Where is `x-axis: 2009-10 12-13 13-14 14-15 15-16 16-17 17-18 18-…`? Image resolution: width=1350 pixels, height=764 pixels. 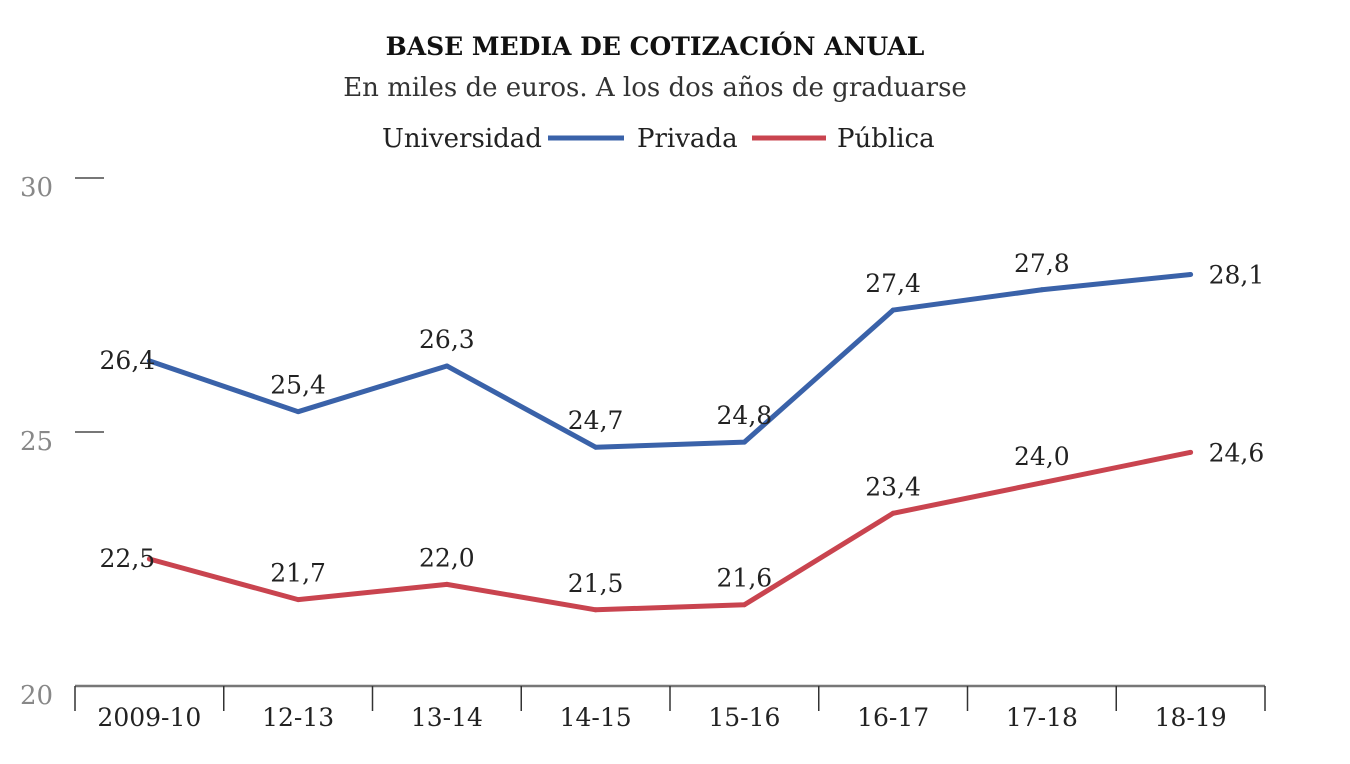 x-axis: 2009-10 12-13 13-14 14-15 15-16 16-17 17-18 18-… is located at coordinates (670, 708).